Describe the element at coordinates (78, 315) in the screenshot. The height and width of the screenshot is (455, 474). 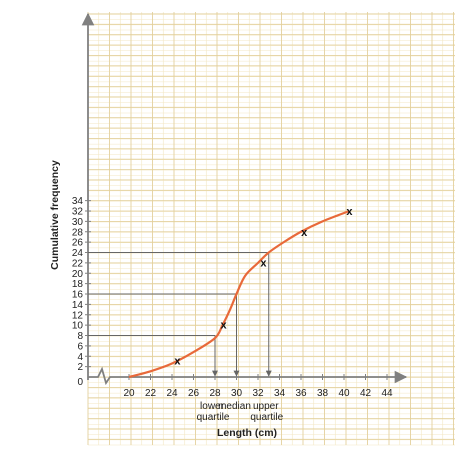
I see `y-tick-label: 12` at that location.